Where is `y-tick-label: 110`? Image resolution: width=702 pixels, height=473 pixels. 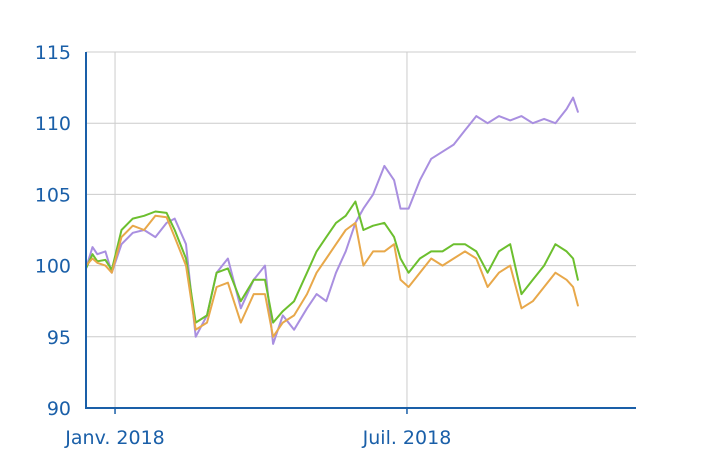
y-tick-label: 110 is located at coordinates (53, 124).